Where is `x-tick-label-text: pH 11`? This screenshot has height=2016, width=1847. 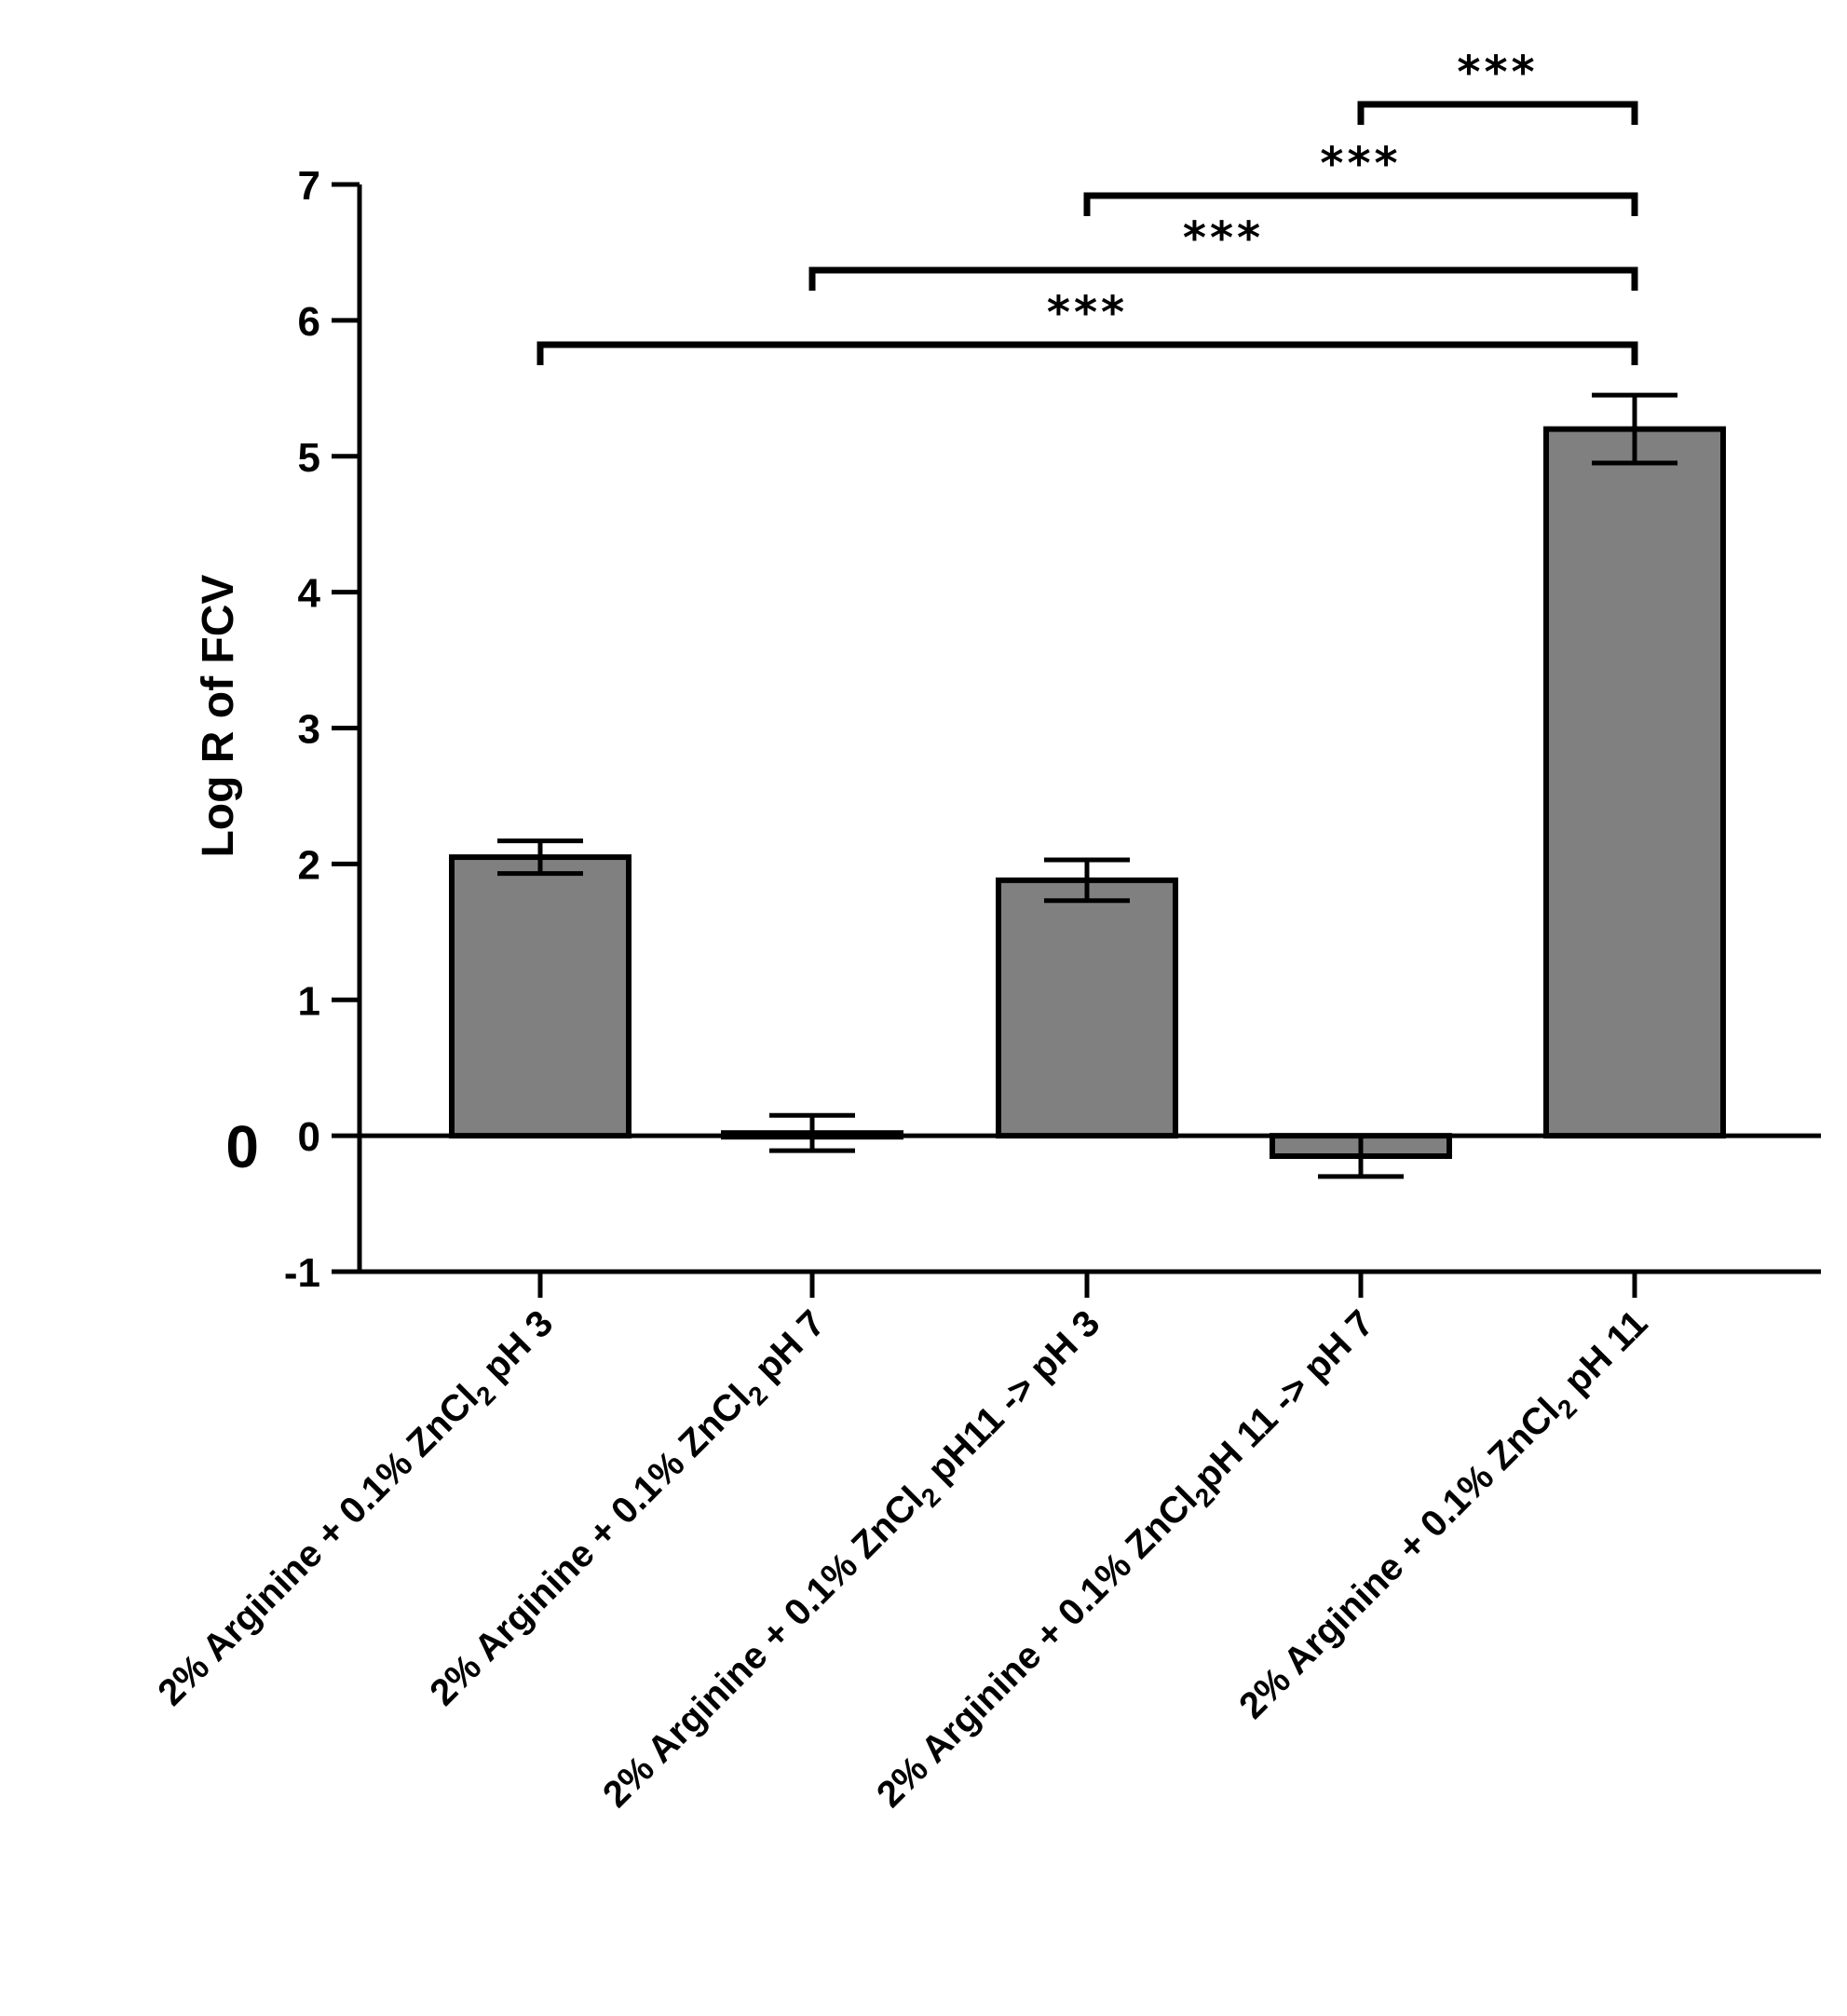 x-tick-label-text: pH 11 is located at coordinates (1602, 1355).